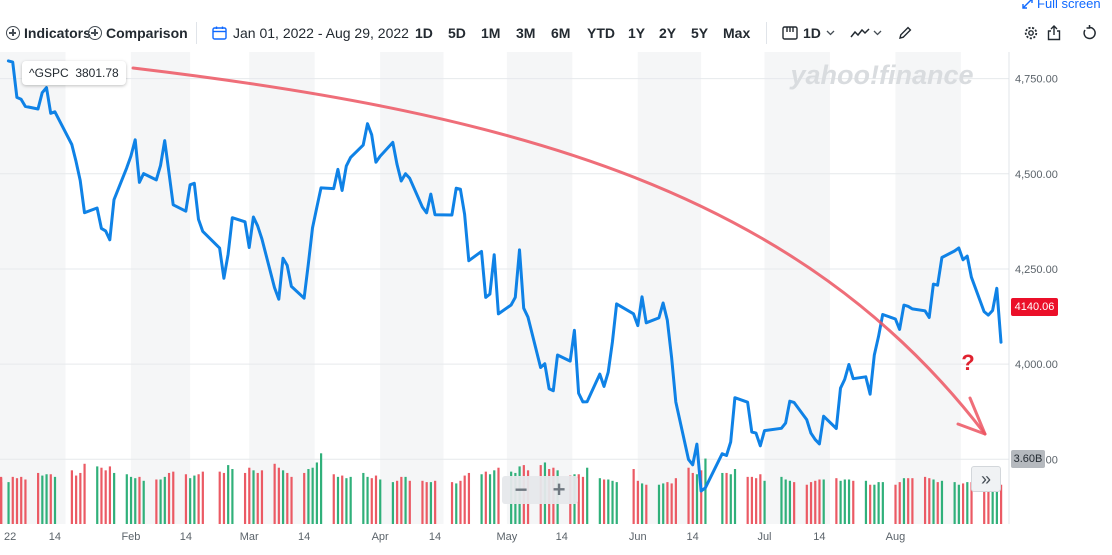  I want to click on full-screen-button: Full screen, so click(1061, 5).